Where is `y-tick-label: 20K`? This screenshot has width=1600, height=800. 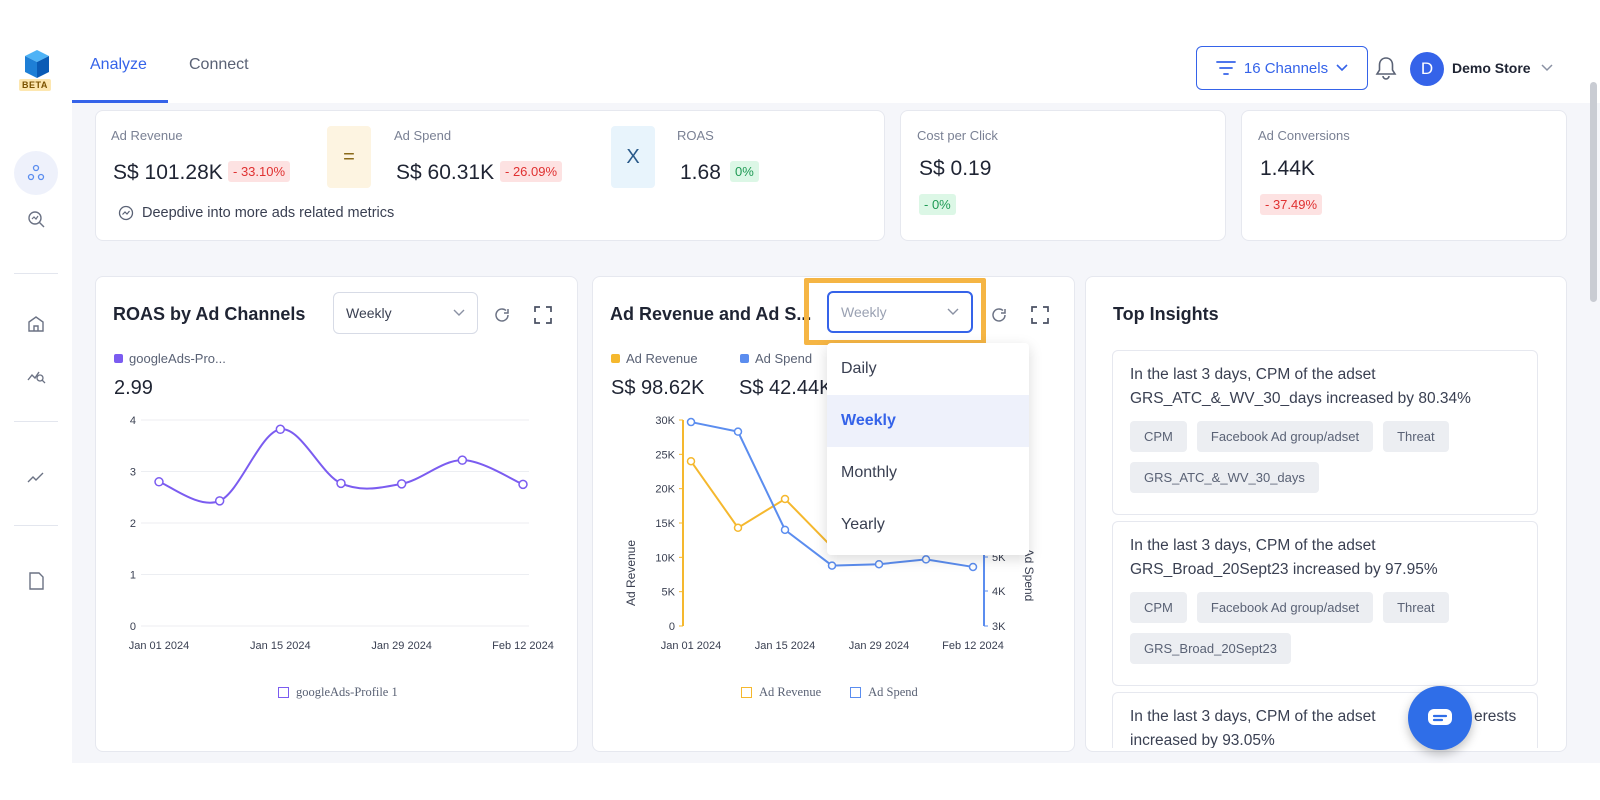
y-tick-label: 20K is located at coordinates (665, 490).